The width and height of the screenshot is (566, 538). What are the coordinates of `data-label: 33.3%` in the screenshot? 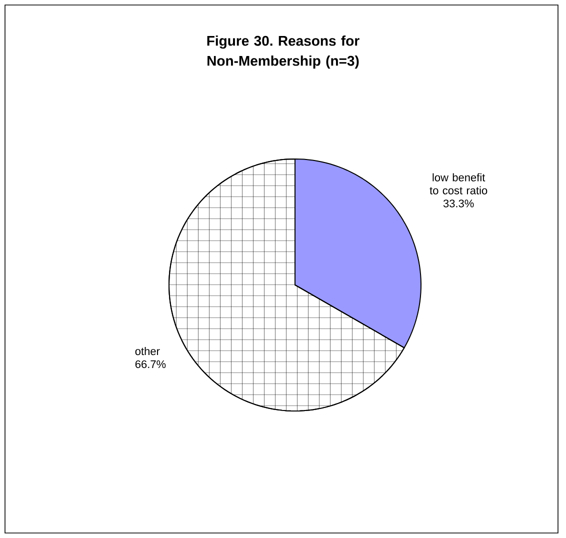 It's located at (458, 204).